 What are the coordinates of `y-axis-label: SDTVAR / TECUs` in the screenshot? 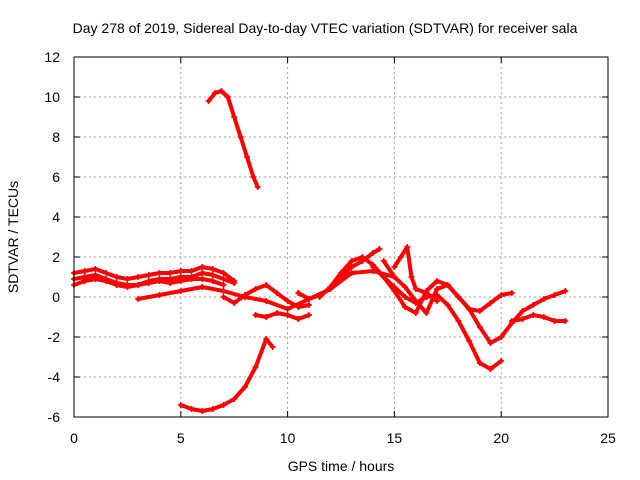 It's located at (13, 237).